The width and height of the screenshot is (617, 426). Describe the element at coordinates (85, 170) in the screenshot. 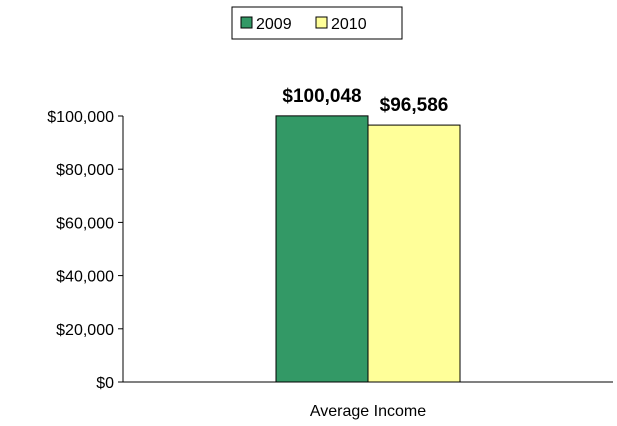

I see `y-tick-label: $80,000` at that location.